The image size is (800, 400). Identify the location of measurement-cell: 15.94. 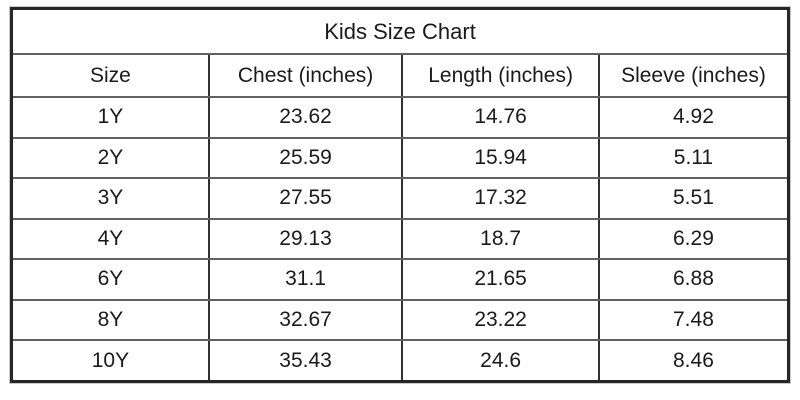
(500, 158).